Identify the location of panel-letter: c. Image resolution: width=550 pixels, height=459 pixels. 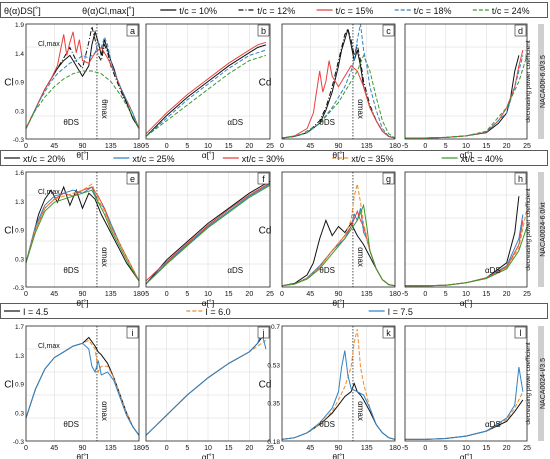
(388, 31).